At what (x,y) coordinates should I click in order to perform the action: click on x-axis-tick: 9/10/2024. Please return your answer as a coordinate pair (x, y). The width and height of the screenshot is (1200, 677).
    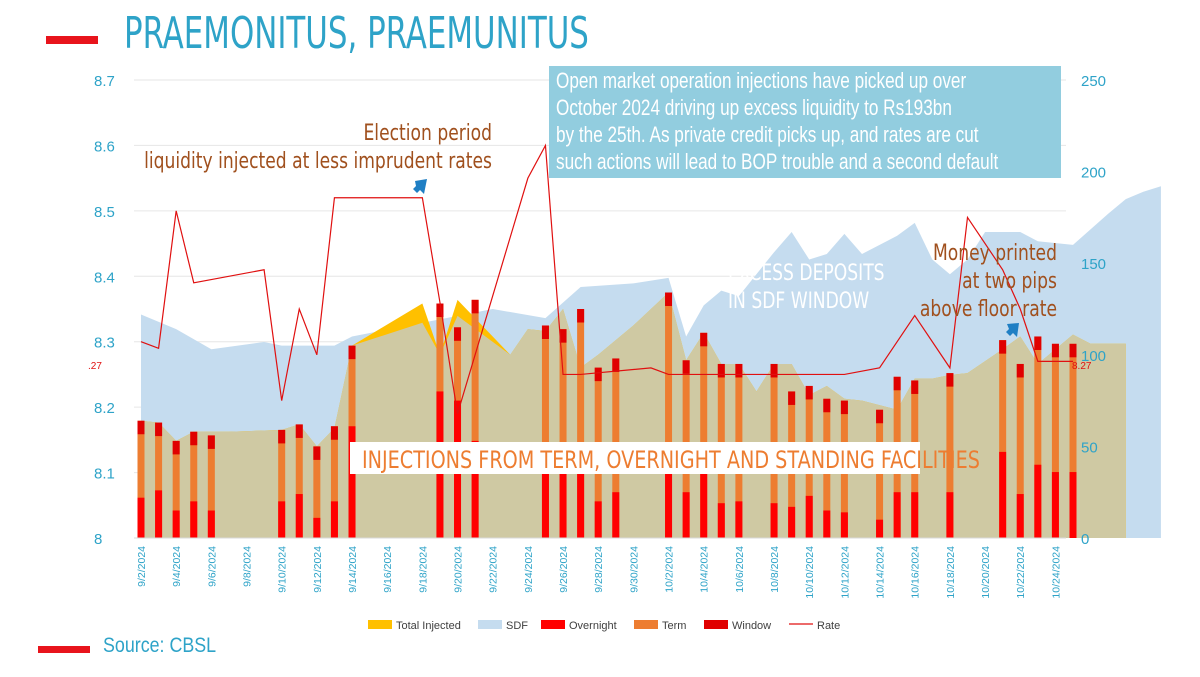
    Looking at the image, I should click on (283, 569).